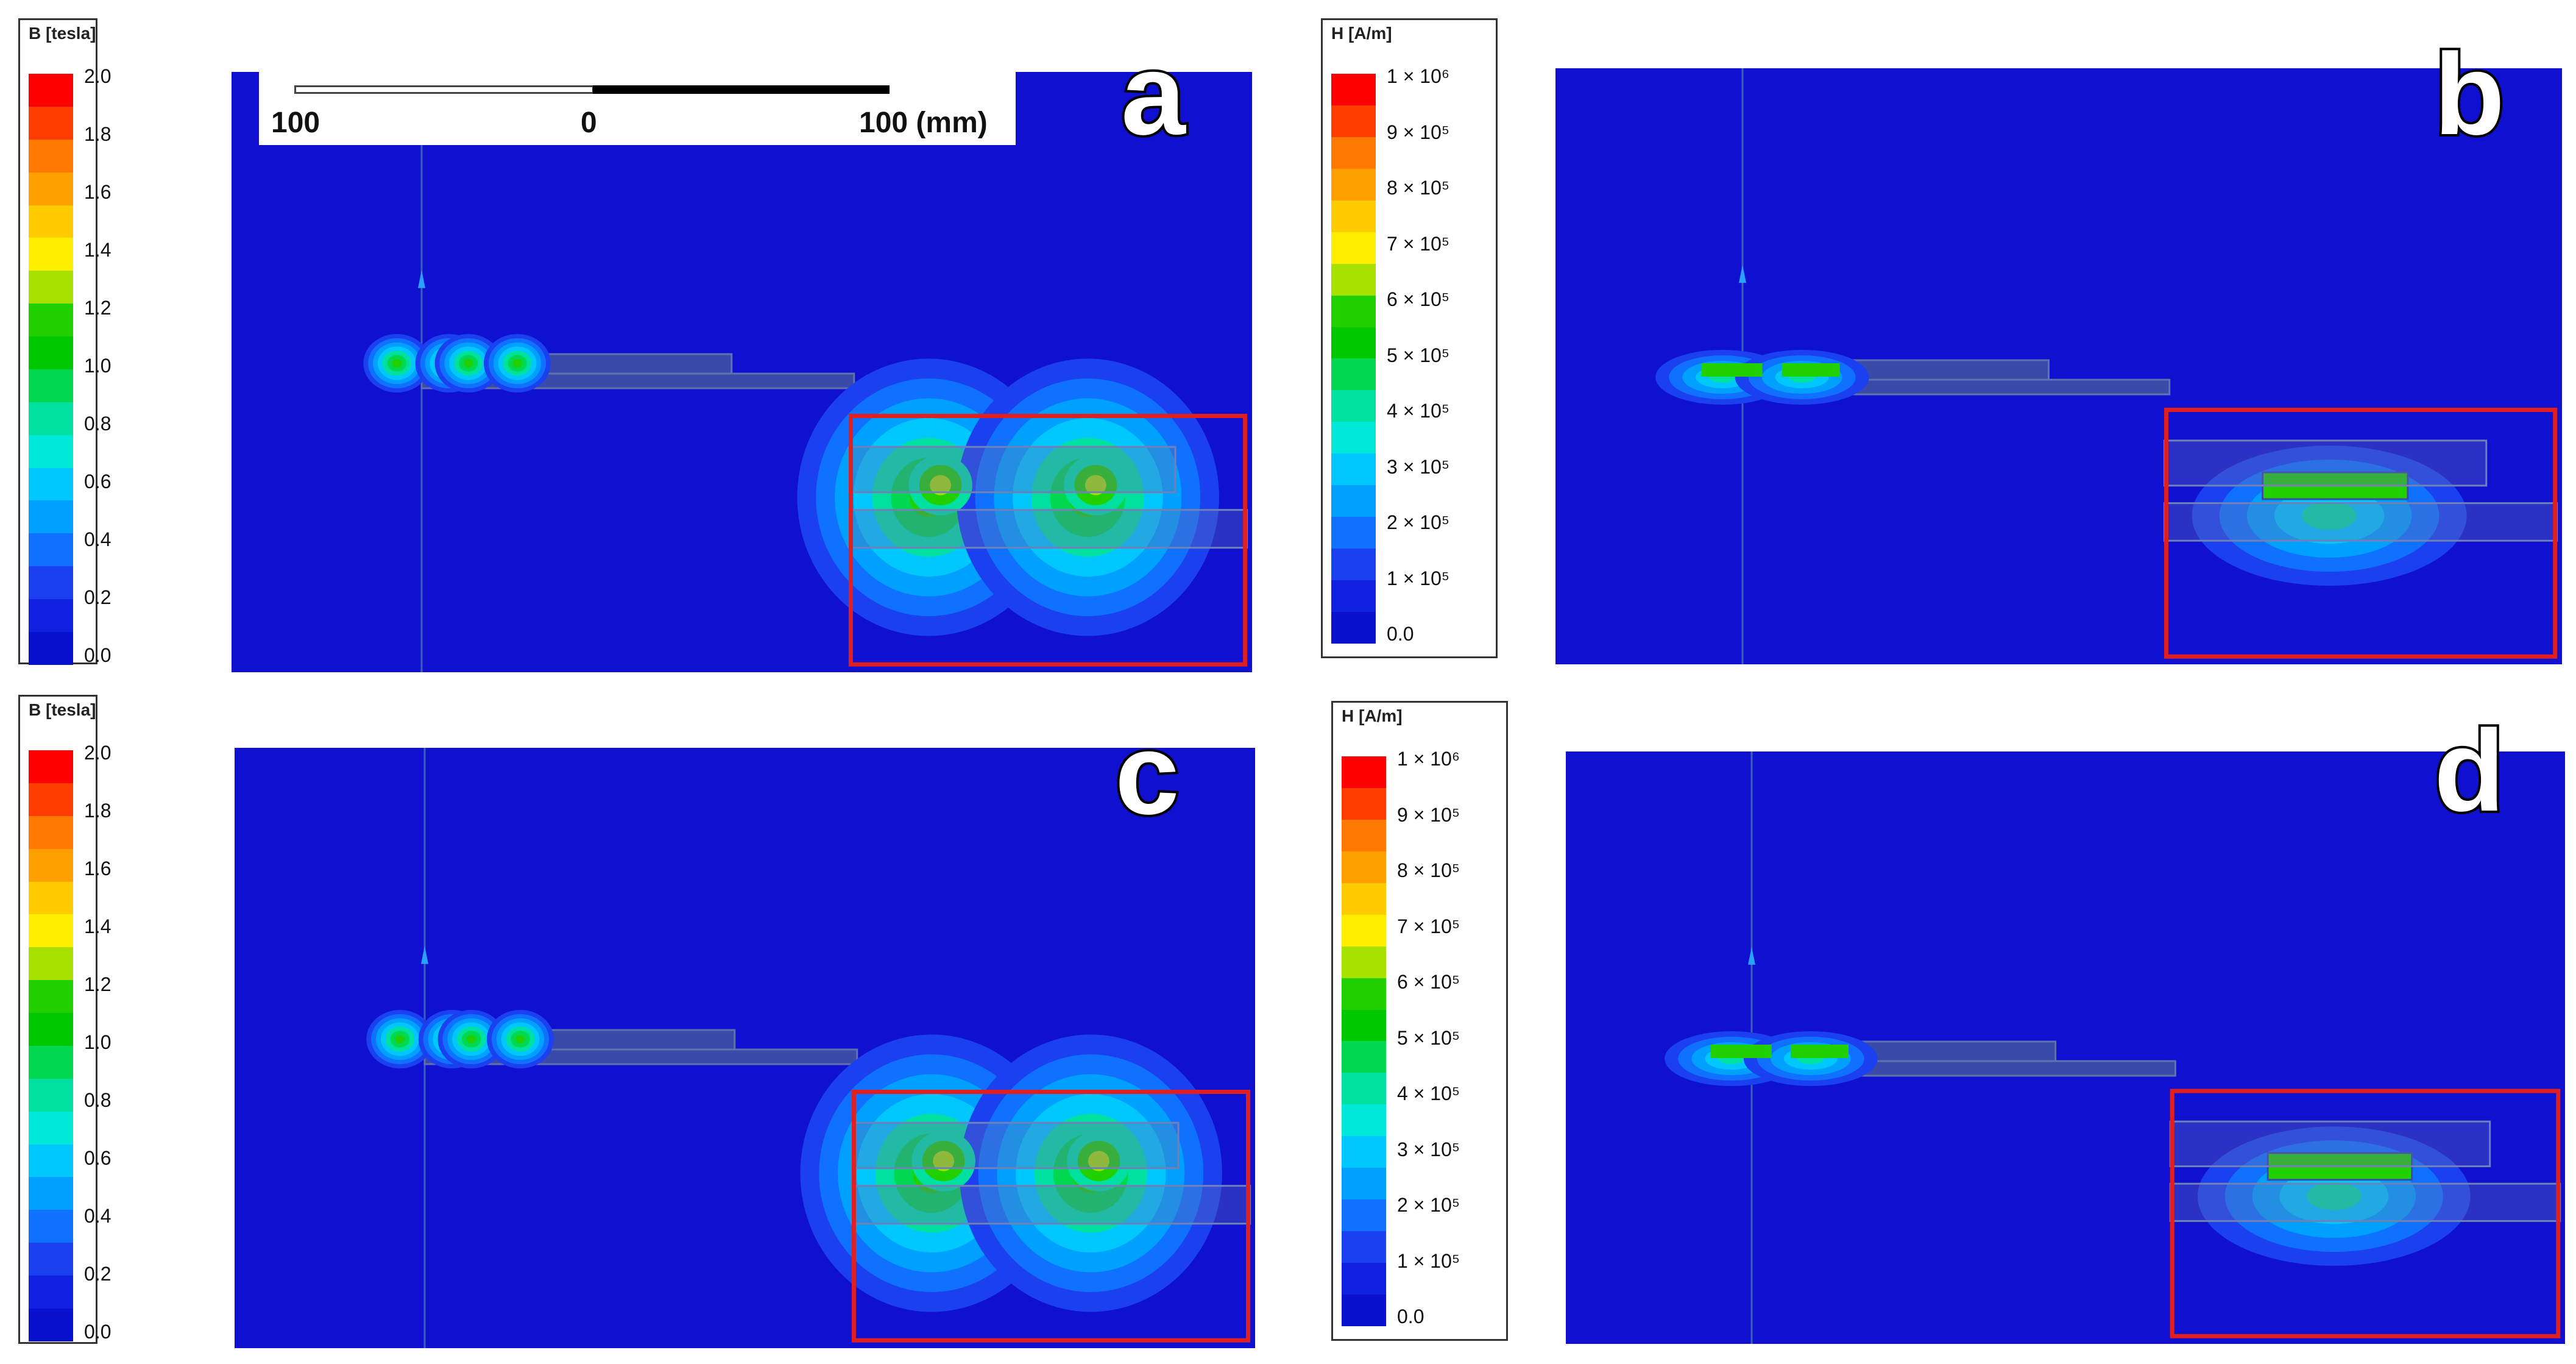  Describe the element at coordinates (97, 984) in the screenshot. I see `legend-tick-label: 1.2` at that location.